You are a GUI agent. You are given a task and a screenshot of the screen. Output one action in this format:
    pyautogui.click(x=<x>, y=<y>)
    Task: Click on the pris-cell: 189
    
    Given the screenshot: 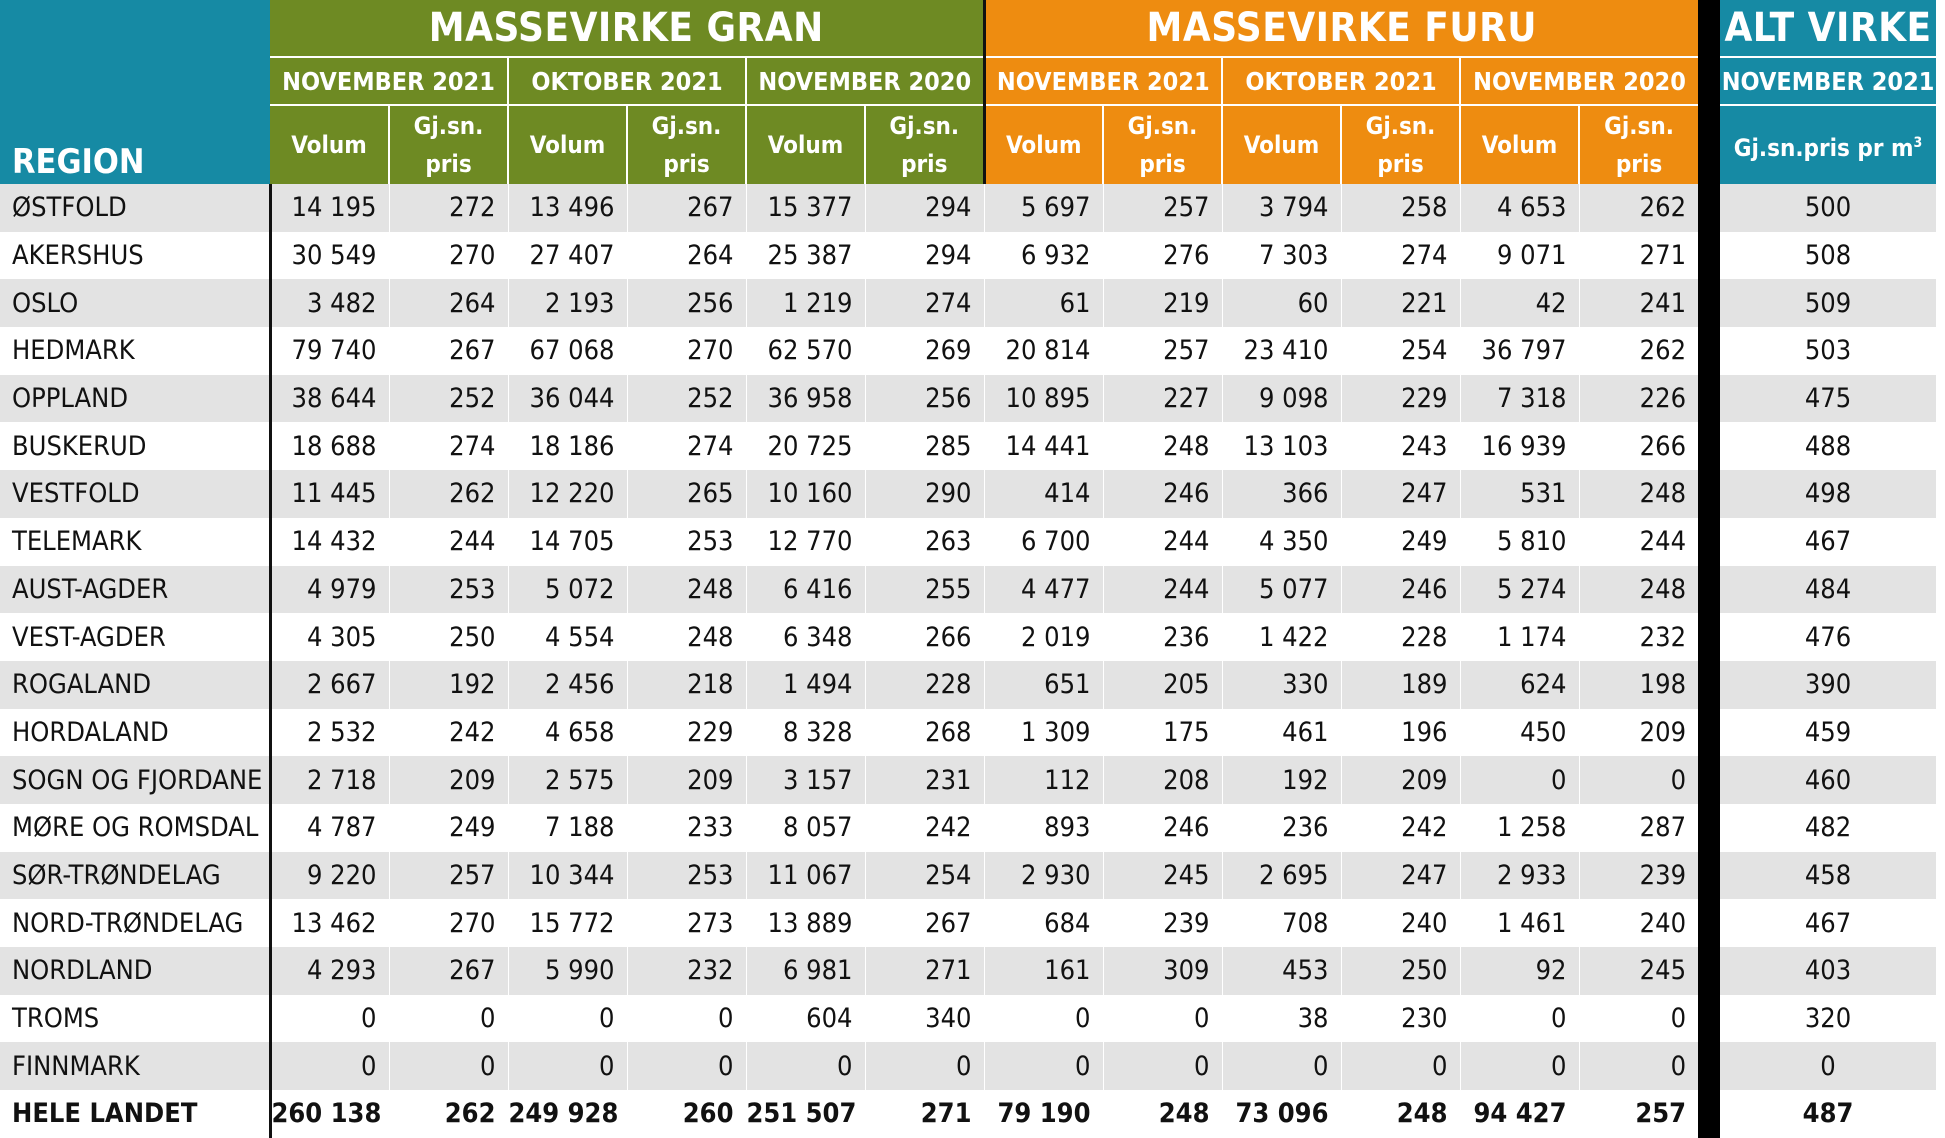 What is the action you would take?
    pyautogui.click(x=1400, y=684)
    